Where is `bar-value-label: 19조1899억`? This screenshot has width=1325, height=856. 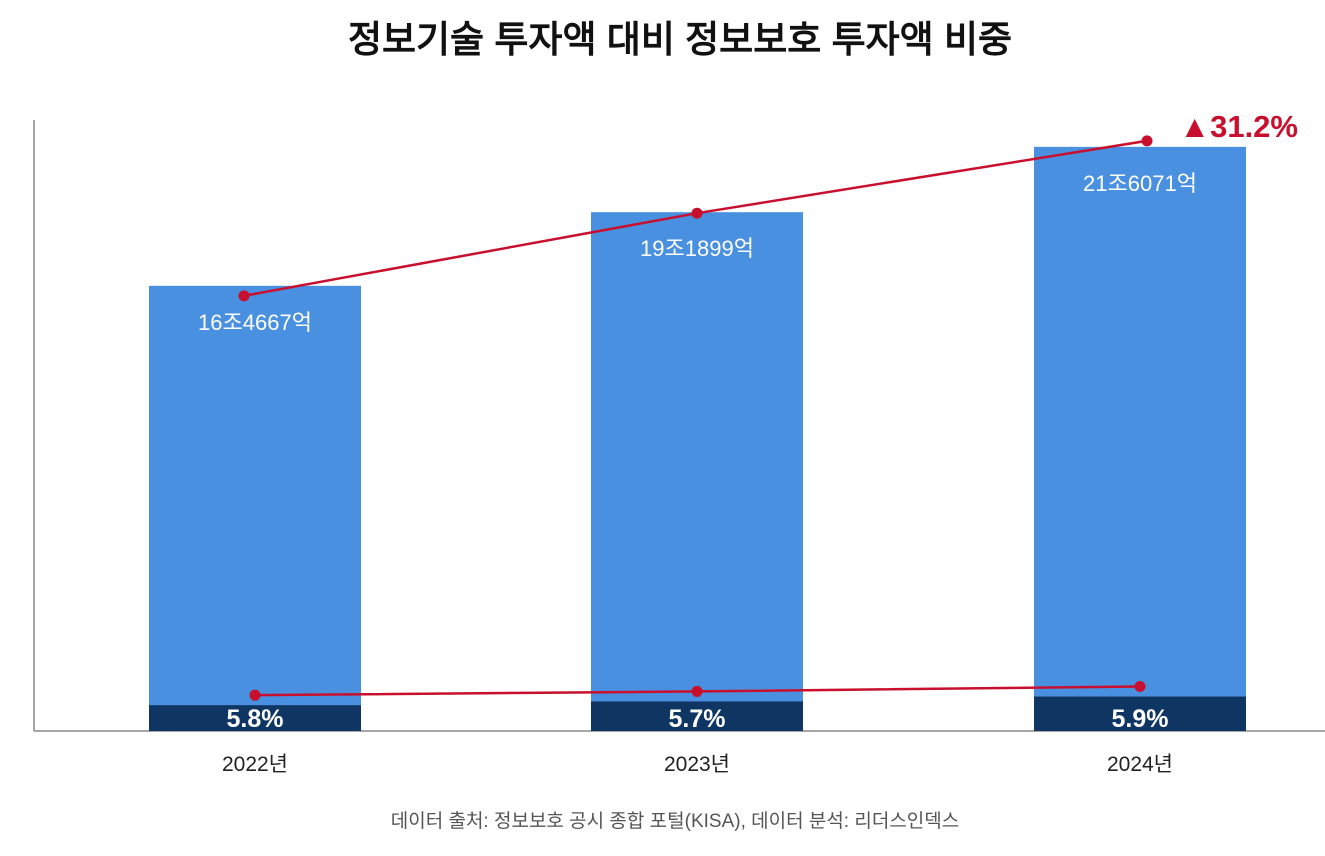
bar-value-label: 19조1899억 is located at coordinates (697, 248).